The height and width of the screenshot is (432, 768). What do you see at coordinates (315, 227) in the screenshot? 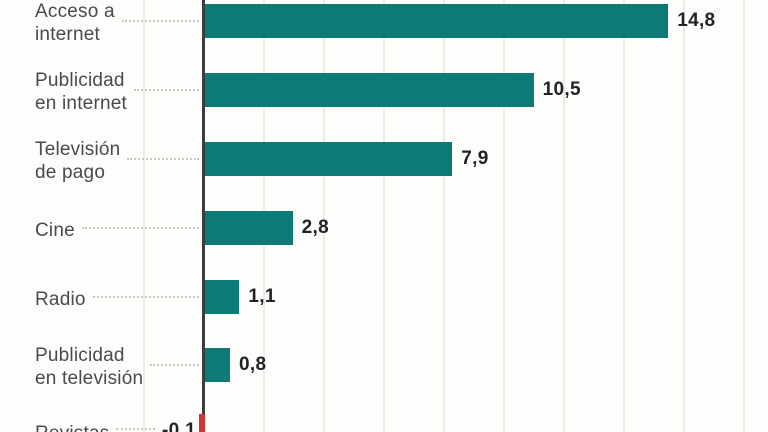
I see `value-label: 2,8` at bounding box center [315, 227].